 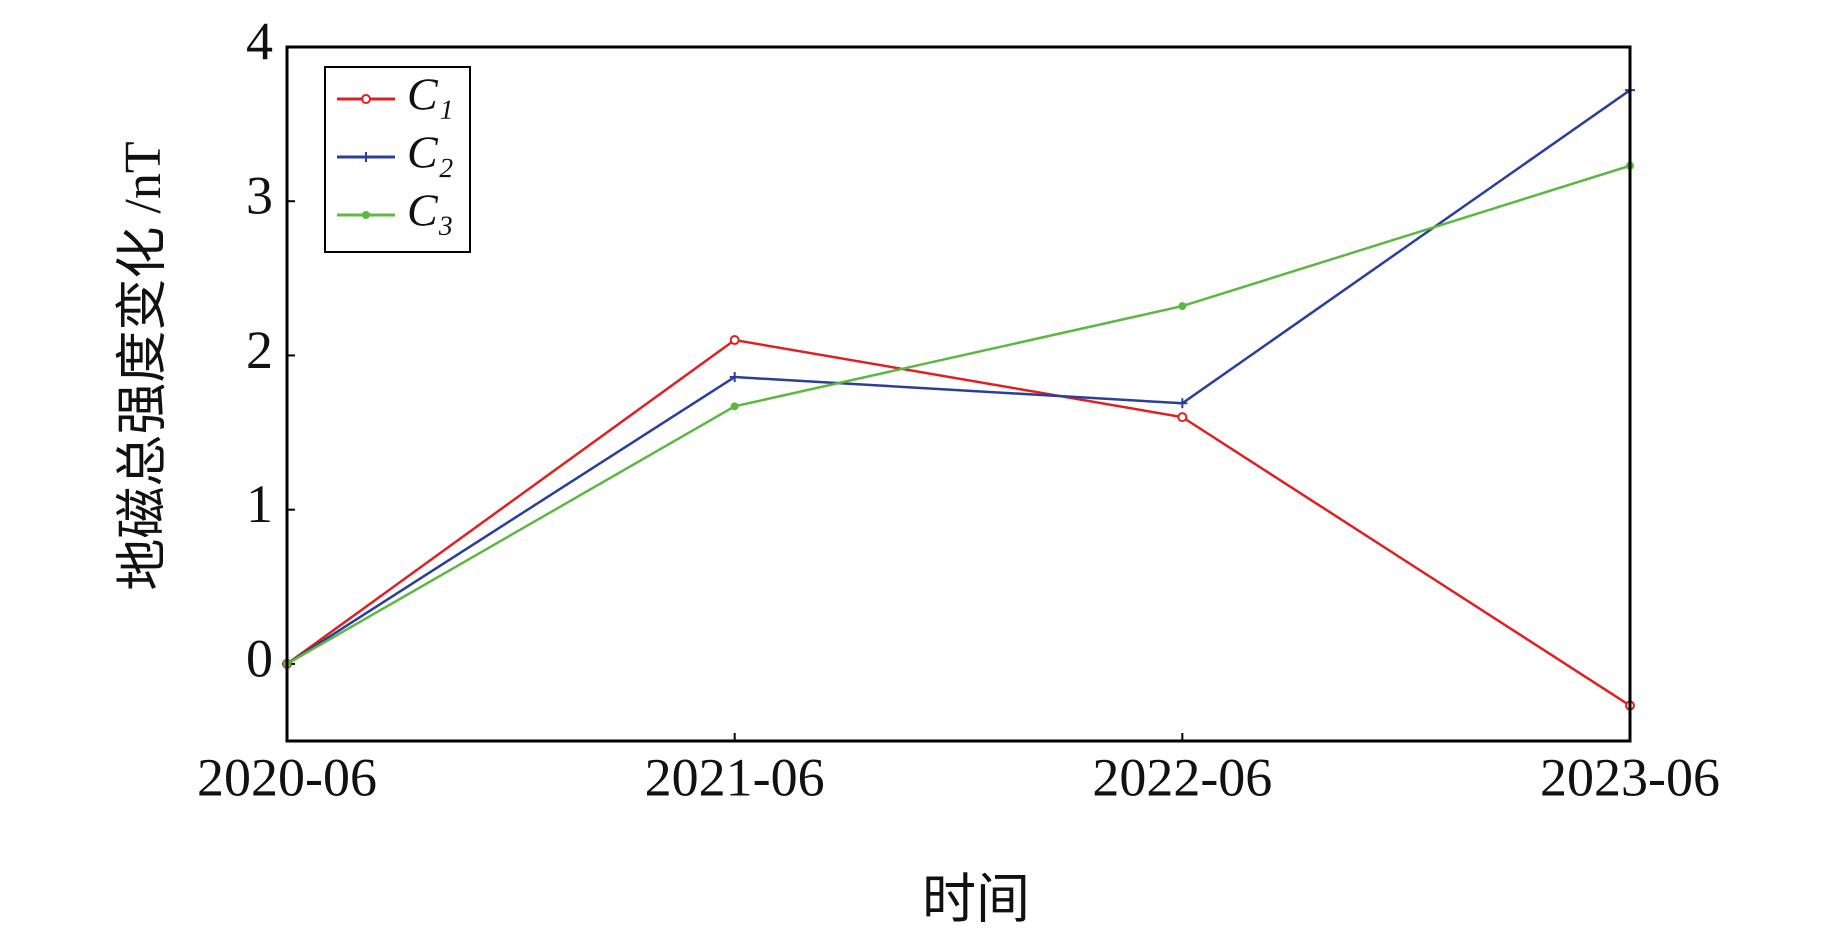 What do you see at coordinates (1630, 777) in the screenshot?
I see `x-tick-label: 2023-06` at bounding box center [1630, 777].